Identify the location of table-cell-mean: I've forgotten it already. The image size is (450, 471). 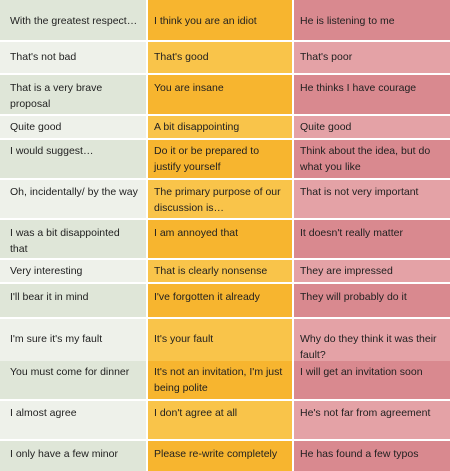
(221, 300).